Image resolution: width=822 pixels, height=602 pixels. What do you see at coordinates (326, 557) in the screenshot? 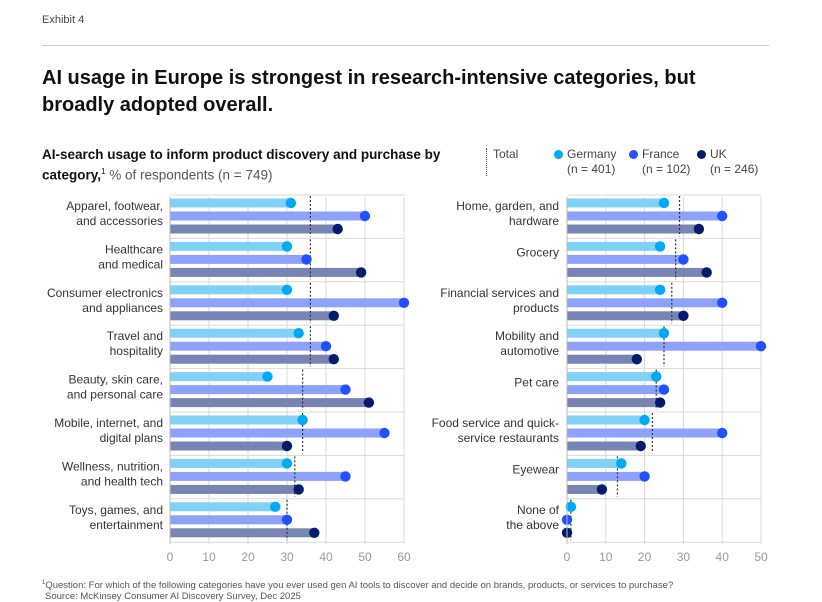
I see `left-x-tick-label: 40` at bounding box center [326, 557].